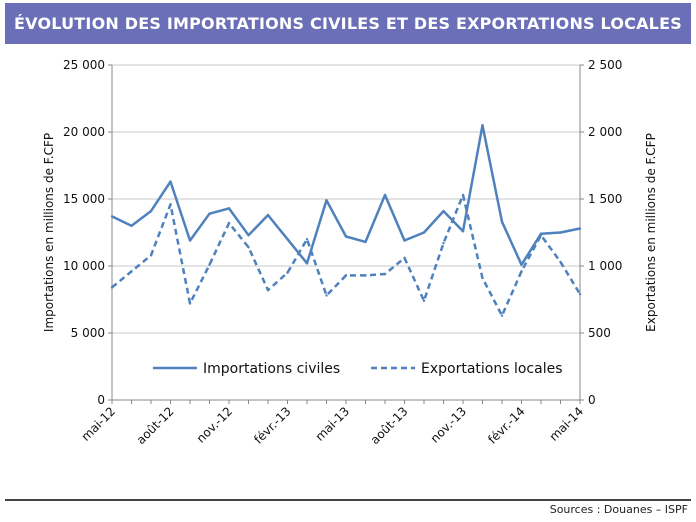  Describe the element at coordinates (155, 425) in the screenshot. I see `x-tick-label: août-12` at that location.